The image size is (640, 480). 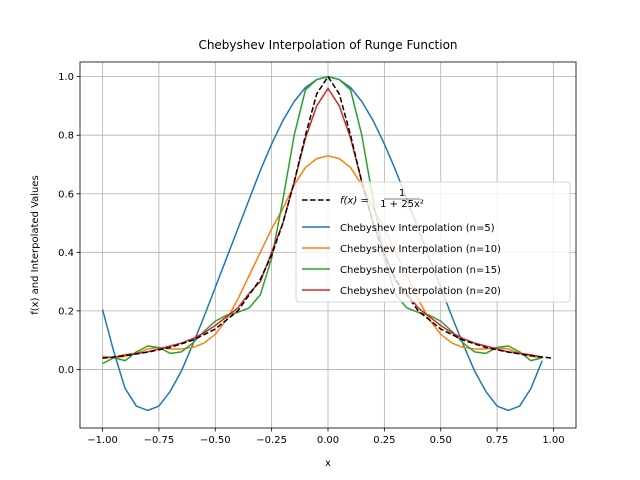 I want to click on legend-label-1: Chebyshev Interpolation (n=5), so click(x=417, y=228).